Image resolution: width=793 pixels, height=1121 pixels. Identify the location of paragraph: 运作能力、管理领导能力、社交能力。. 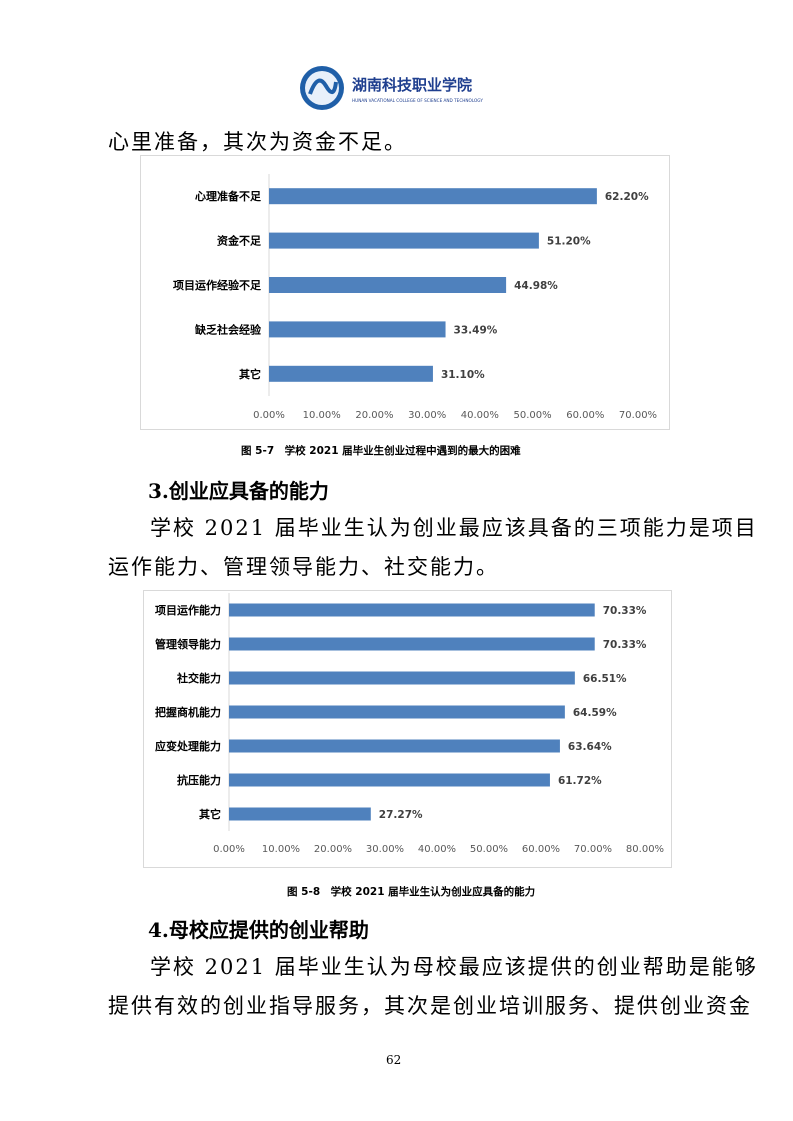
(303, 567).